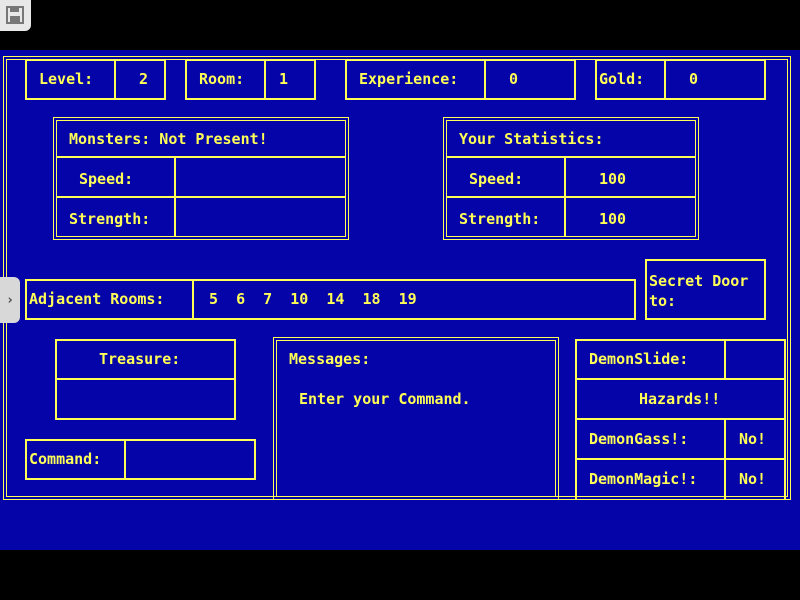  What do you see at coordinates (144, 79) in the screenshot?
I see `level-value: 2` at bounding box center [144, 79].